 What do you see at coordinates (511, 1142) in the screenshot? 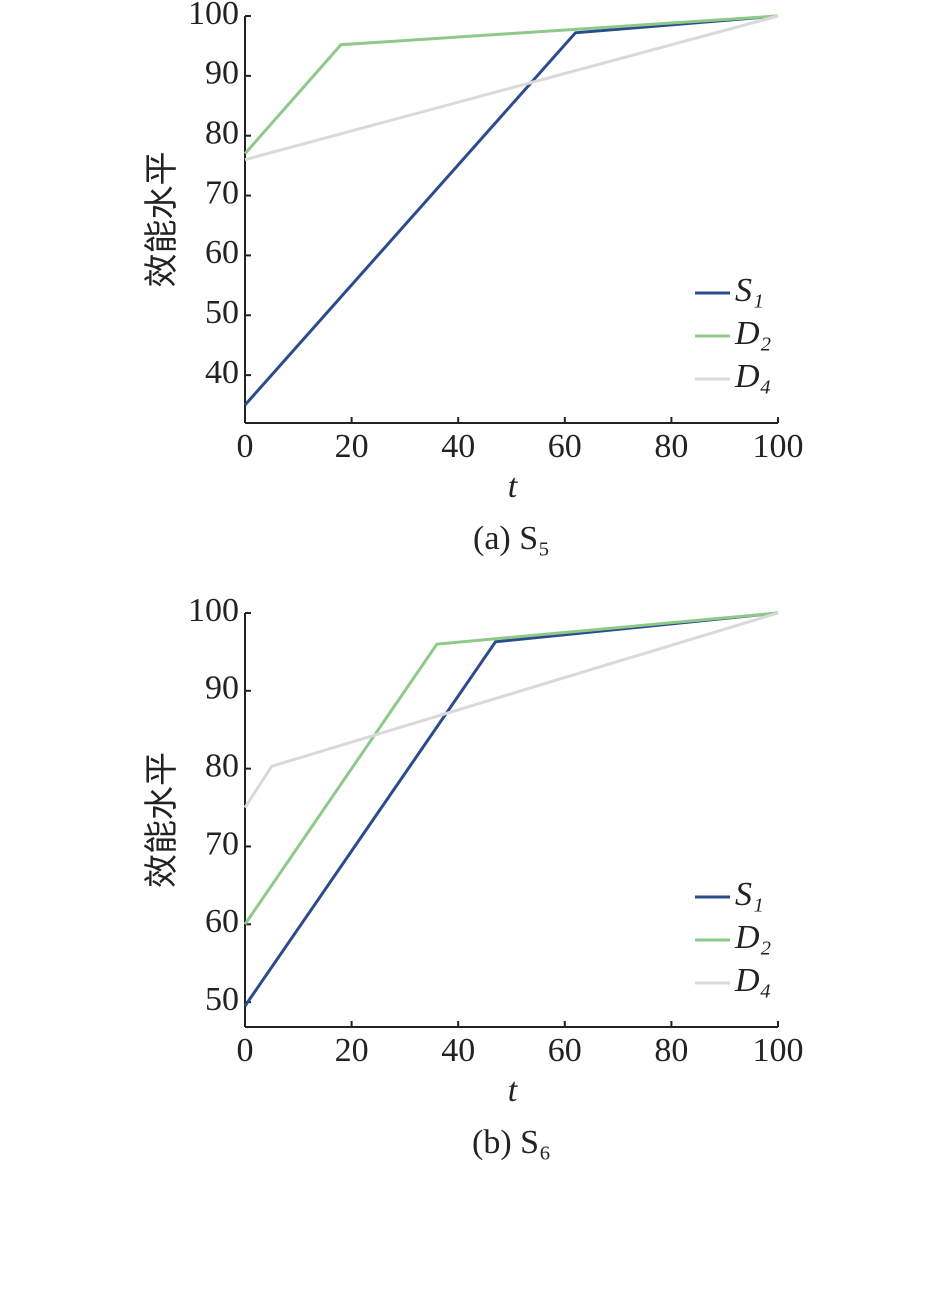
I see `caption: (b) S₆` at bounding box center [511, 1142].